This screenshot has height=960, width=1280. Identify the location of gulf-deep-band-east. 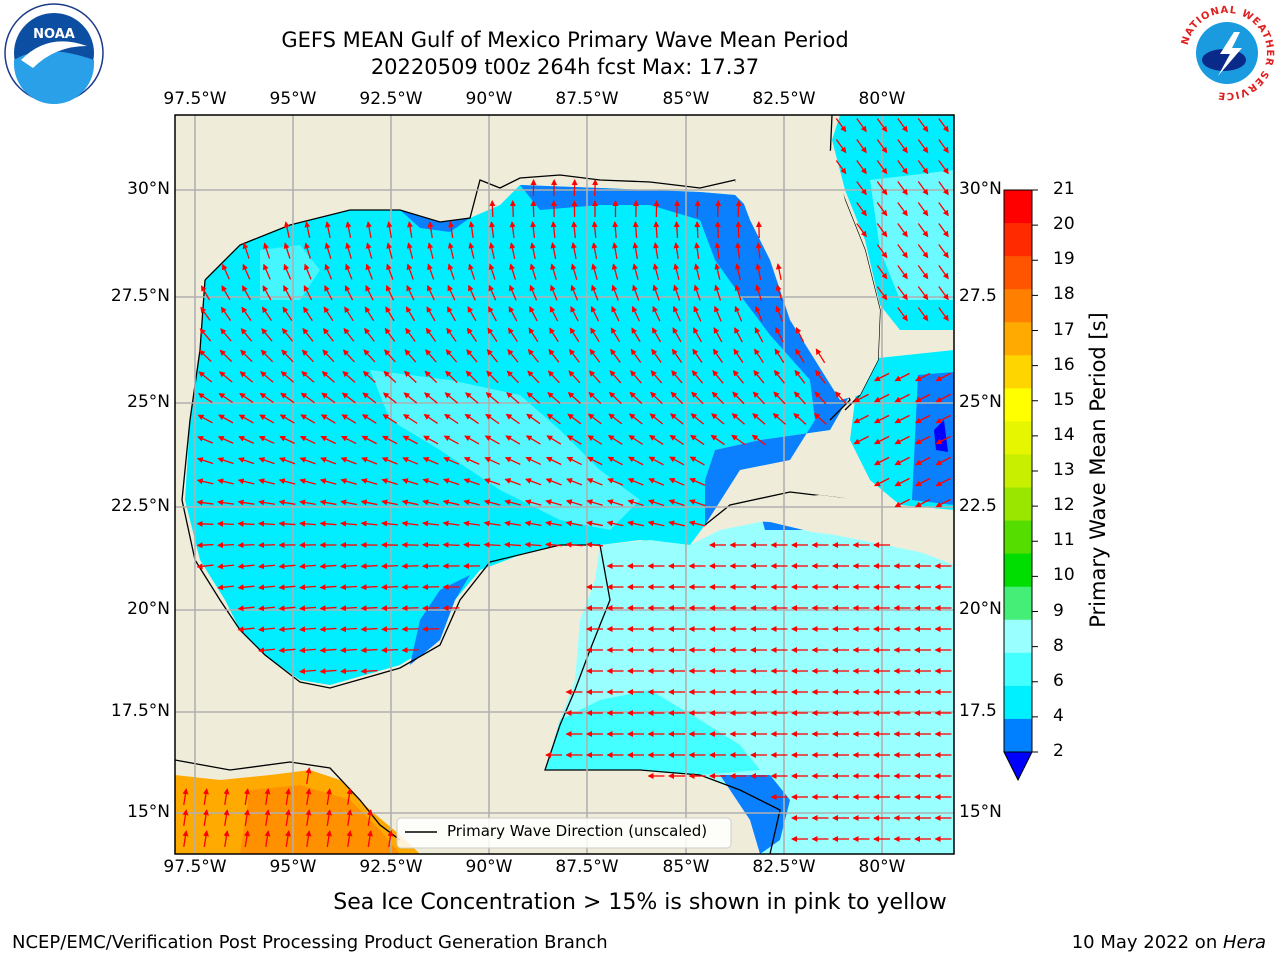
(685, 355).